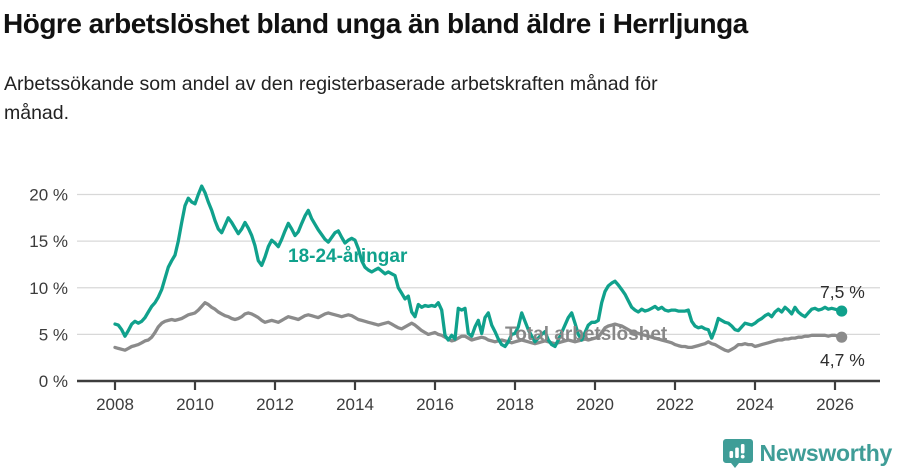  What do you see at coordinates (842, 292) in the screenshot?
I see `end-value-label: 7,5 %` at bounding box center [842, 292].